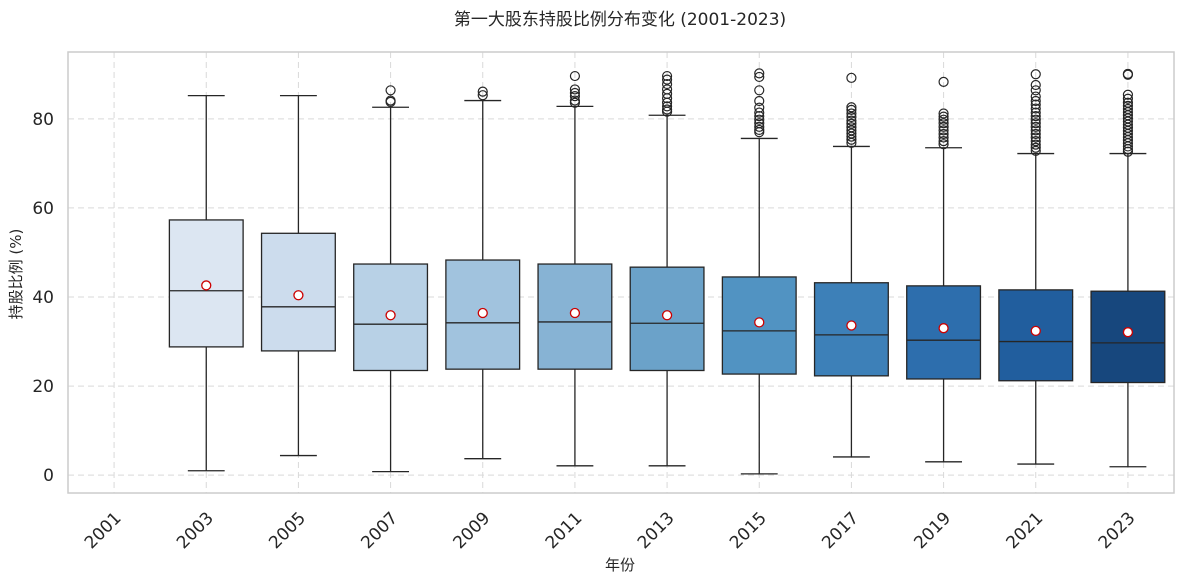 Image resolution: width=1184 pixels, height=583 pixels. Describe the element at coordinates (944, 269) in the screenshot. I see `box-group-2019` at that location.